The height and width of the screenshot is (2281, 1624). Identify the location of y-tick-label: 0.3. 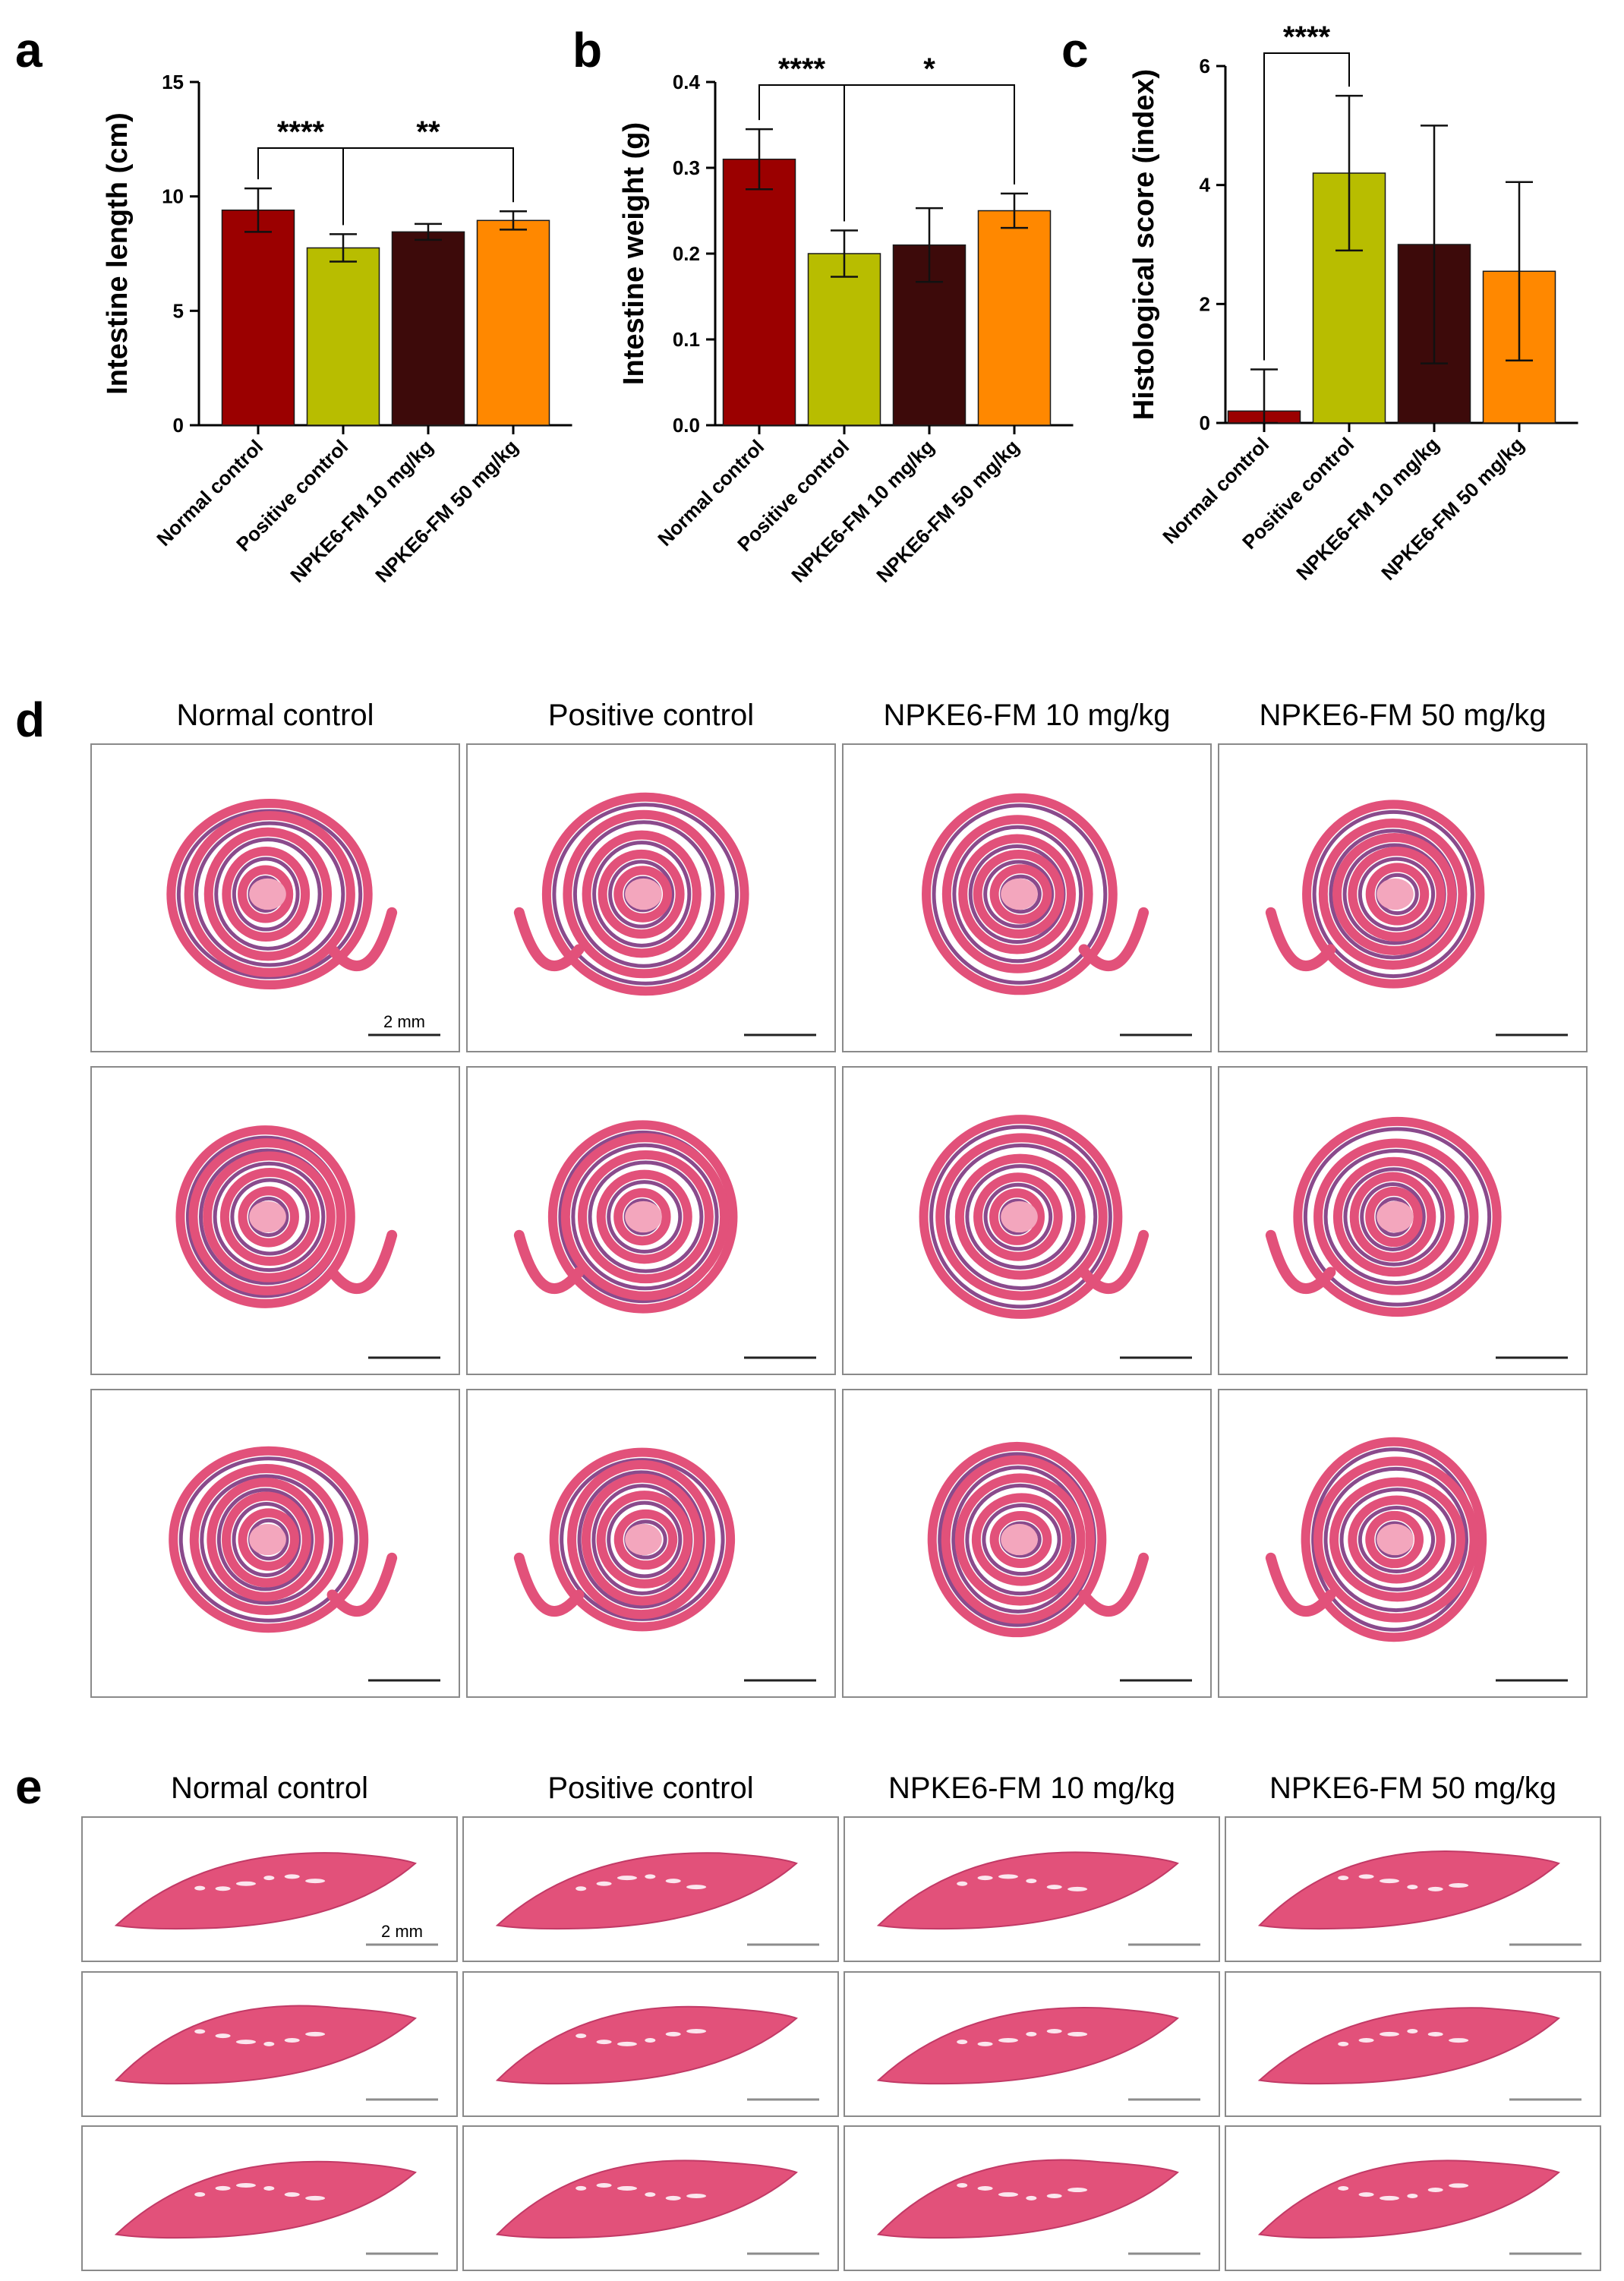
(687, 167).